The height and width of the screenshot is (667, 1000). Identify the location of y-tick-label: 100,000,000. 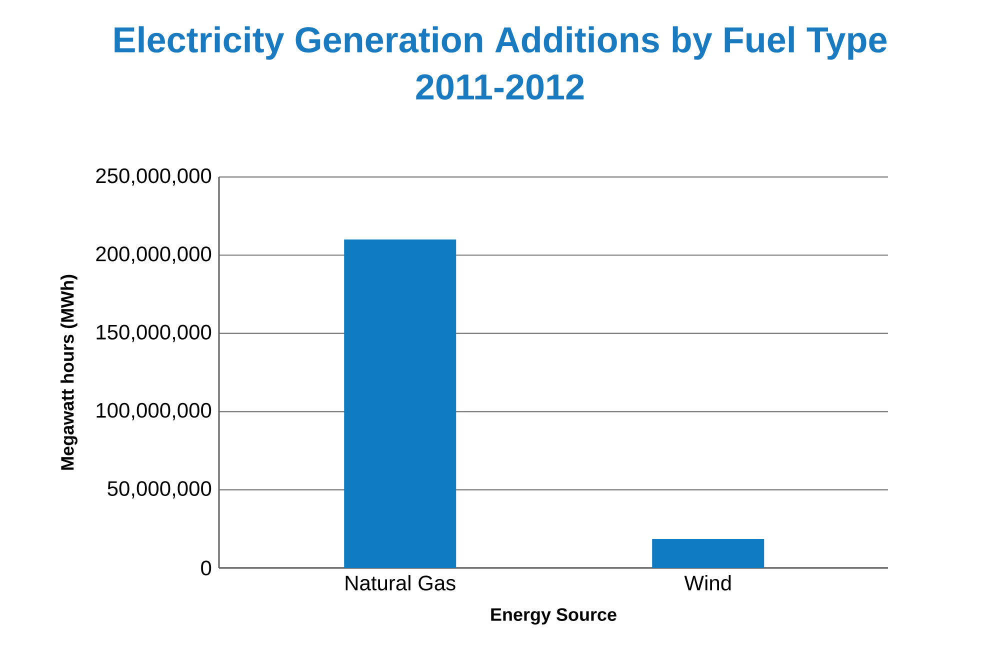
(154, 411).